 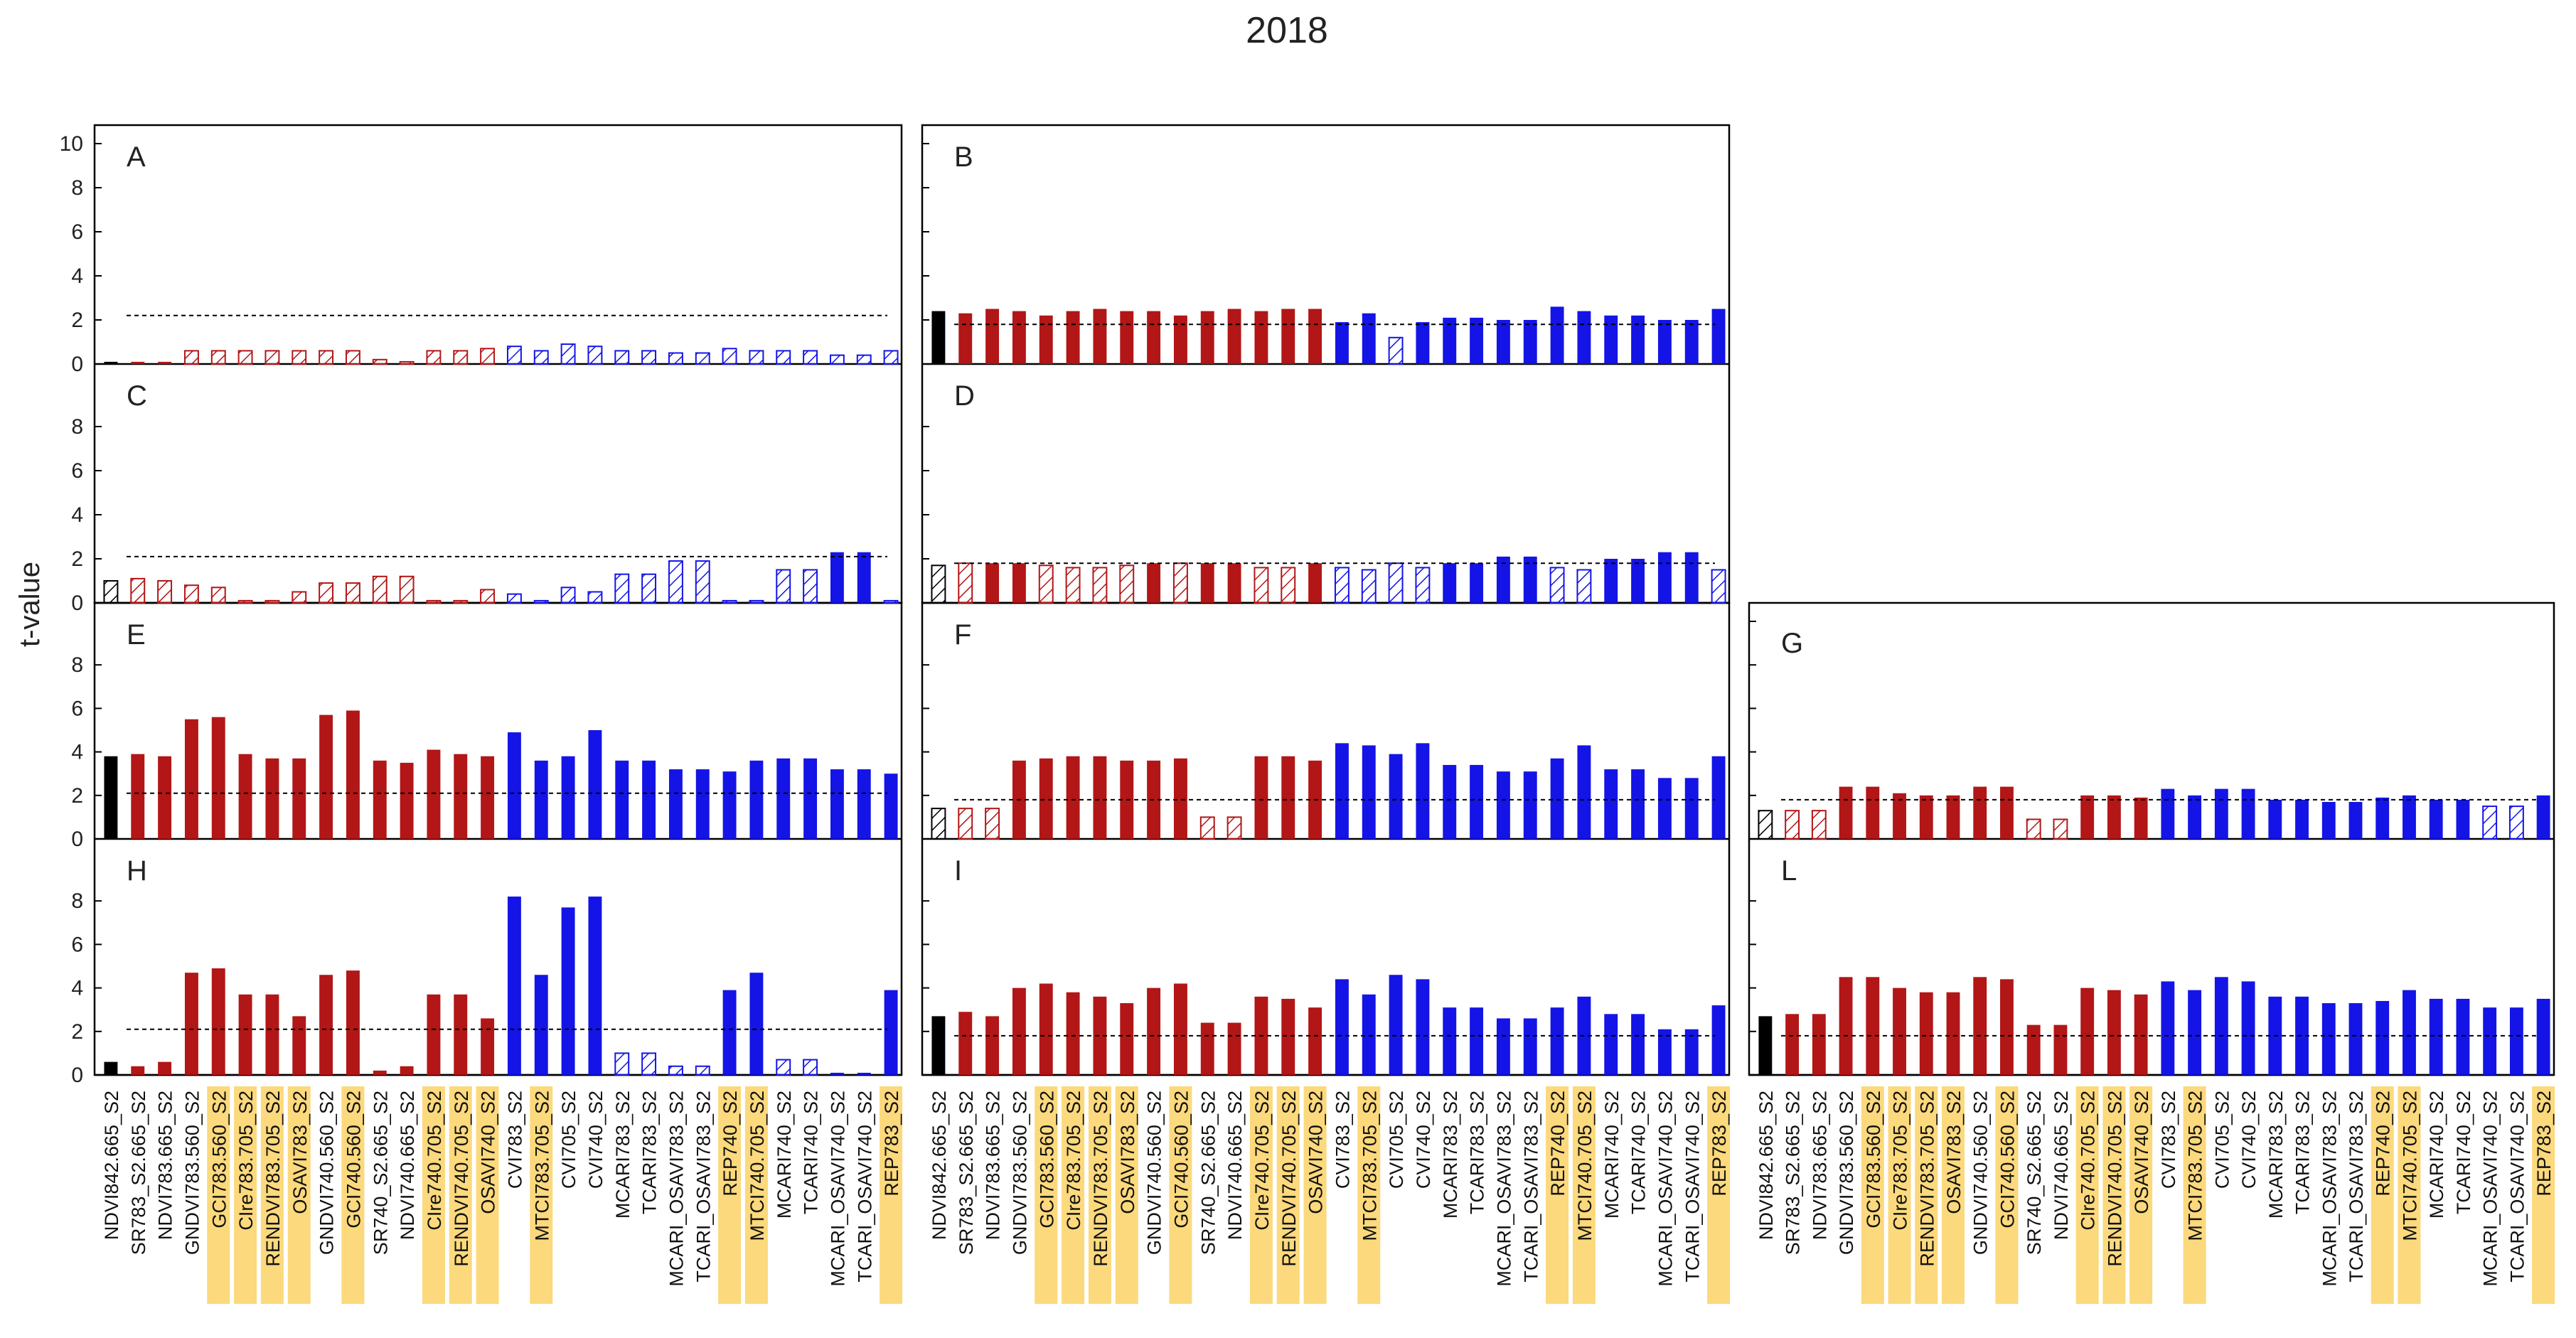 I want to click on x-tick-label: MTCI740.705_S2, so click(x=2409, y=1166).